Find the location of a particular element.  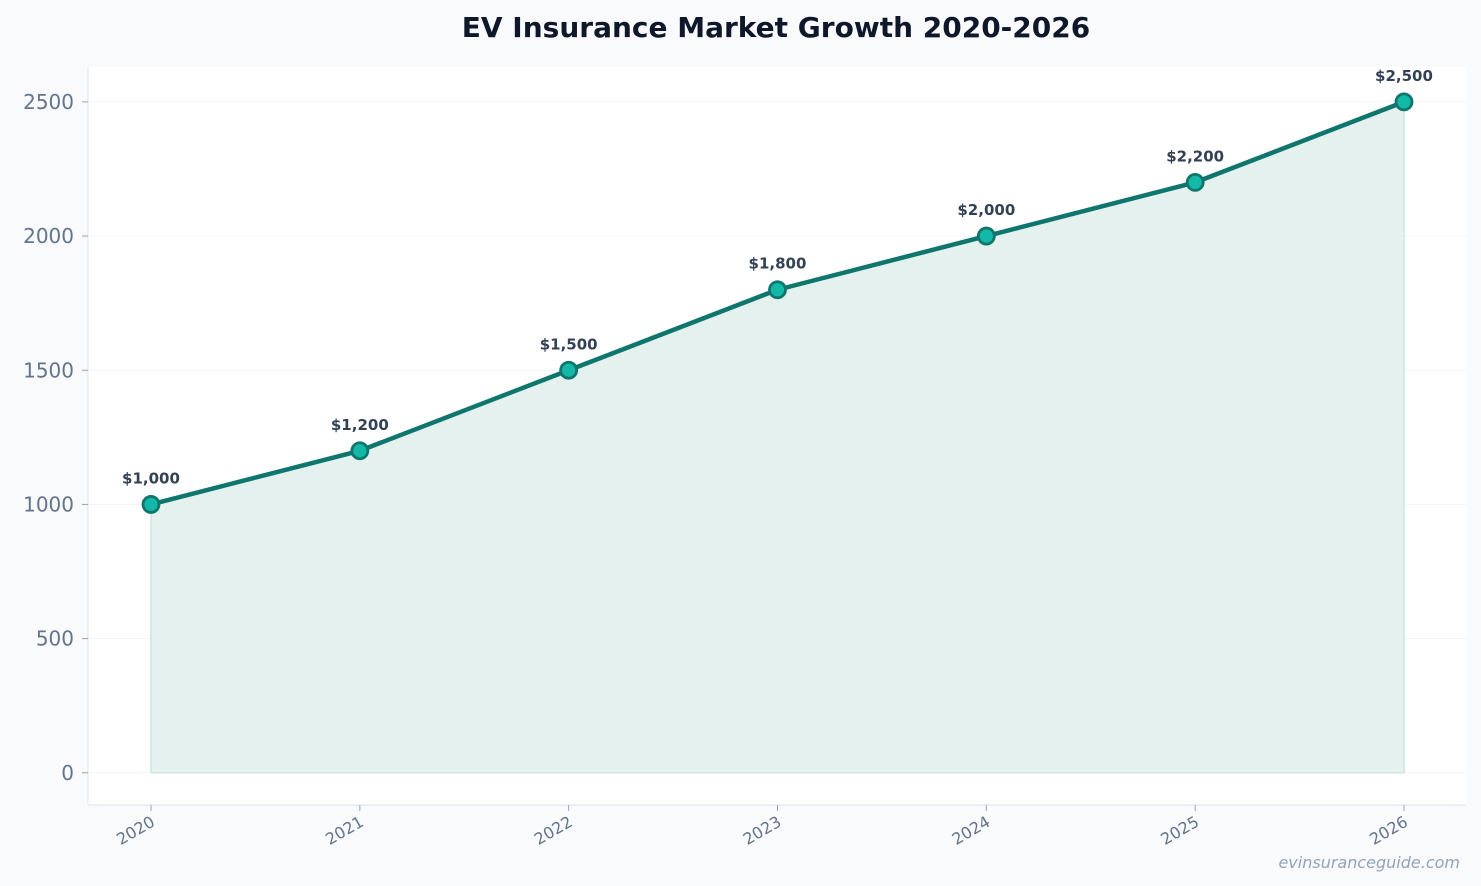

data-label: $2,500 is located at coordinates (1404, 76).